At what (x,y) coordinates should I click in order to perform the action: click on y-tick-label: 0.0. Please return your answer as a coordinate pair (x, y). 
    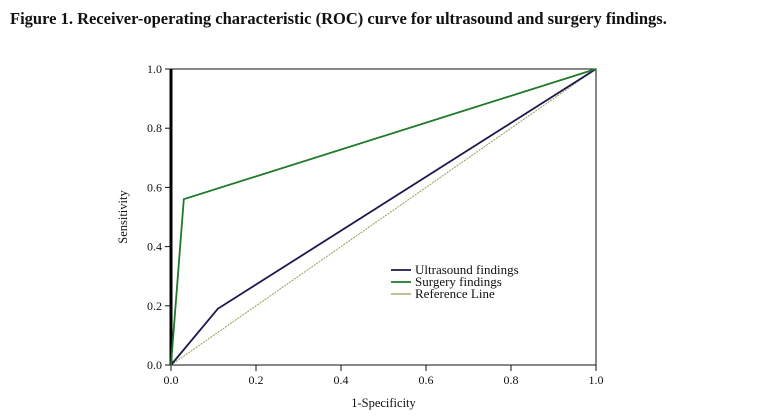
    Looking at the image, I should click on (154, 365).